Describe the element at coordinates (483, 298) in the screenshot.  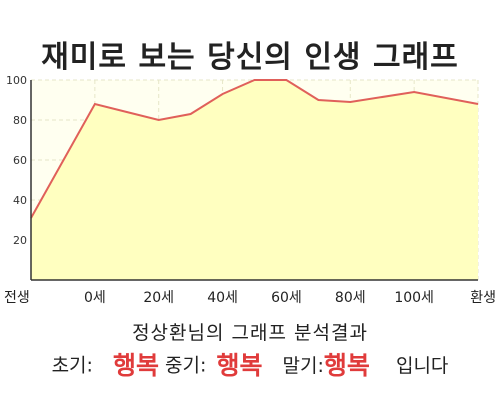
I see `x-tick-label: 환생` at that location.